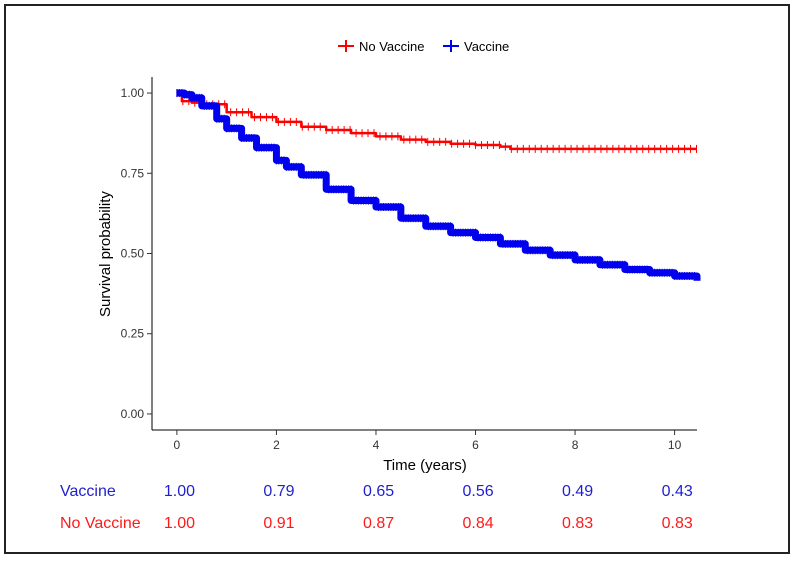 The image size is (800, 564). What do you see at coordinates (133, 334) in the screenshot?
I see `y-tick-label: 0.25` at bounding box center [133, 334].